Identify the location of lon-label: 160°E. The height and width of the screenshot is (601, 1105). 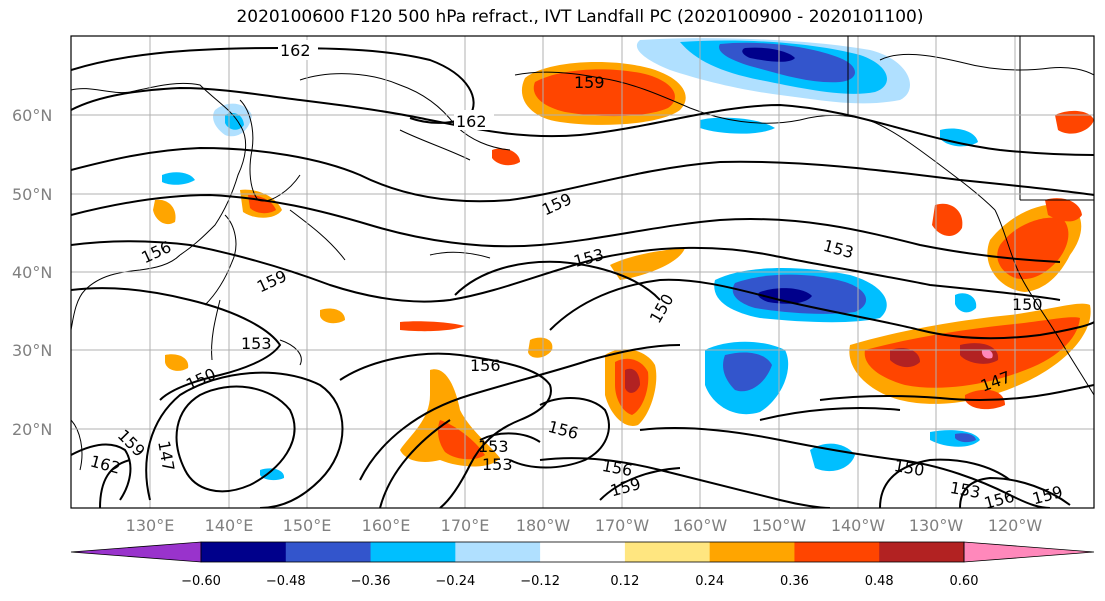
(386, 525).